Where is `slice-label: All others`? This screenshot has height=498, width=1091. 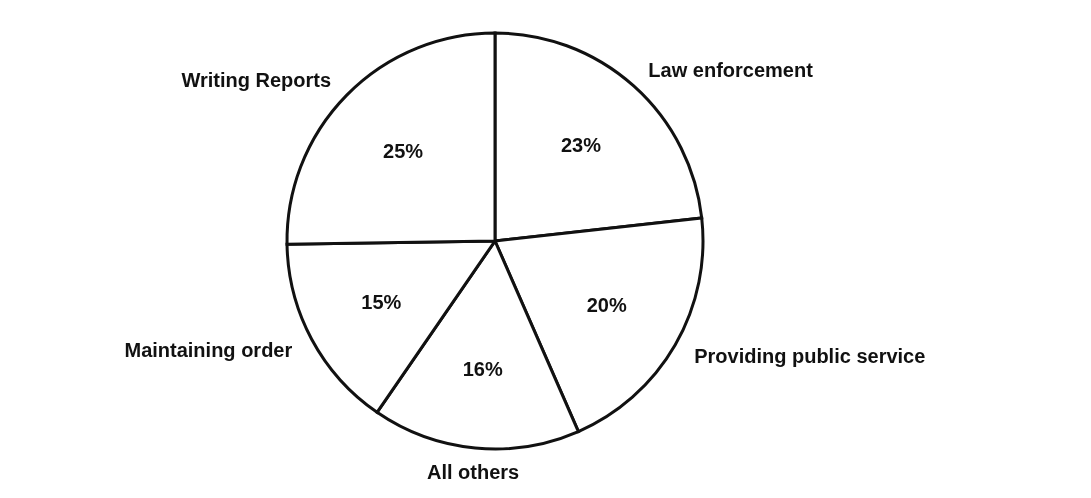
slice-label: All others is located at coordinates (473, 471).